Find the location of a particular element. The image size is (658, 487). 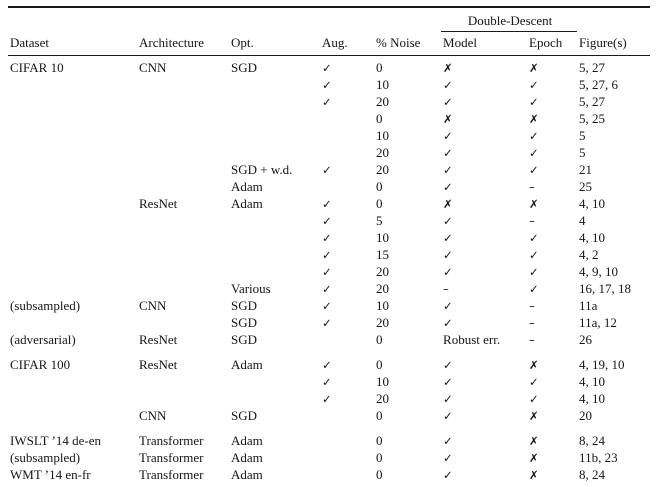

cell-figures: 11a is located at coordinates (588, 305).